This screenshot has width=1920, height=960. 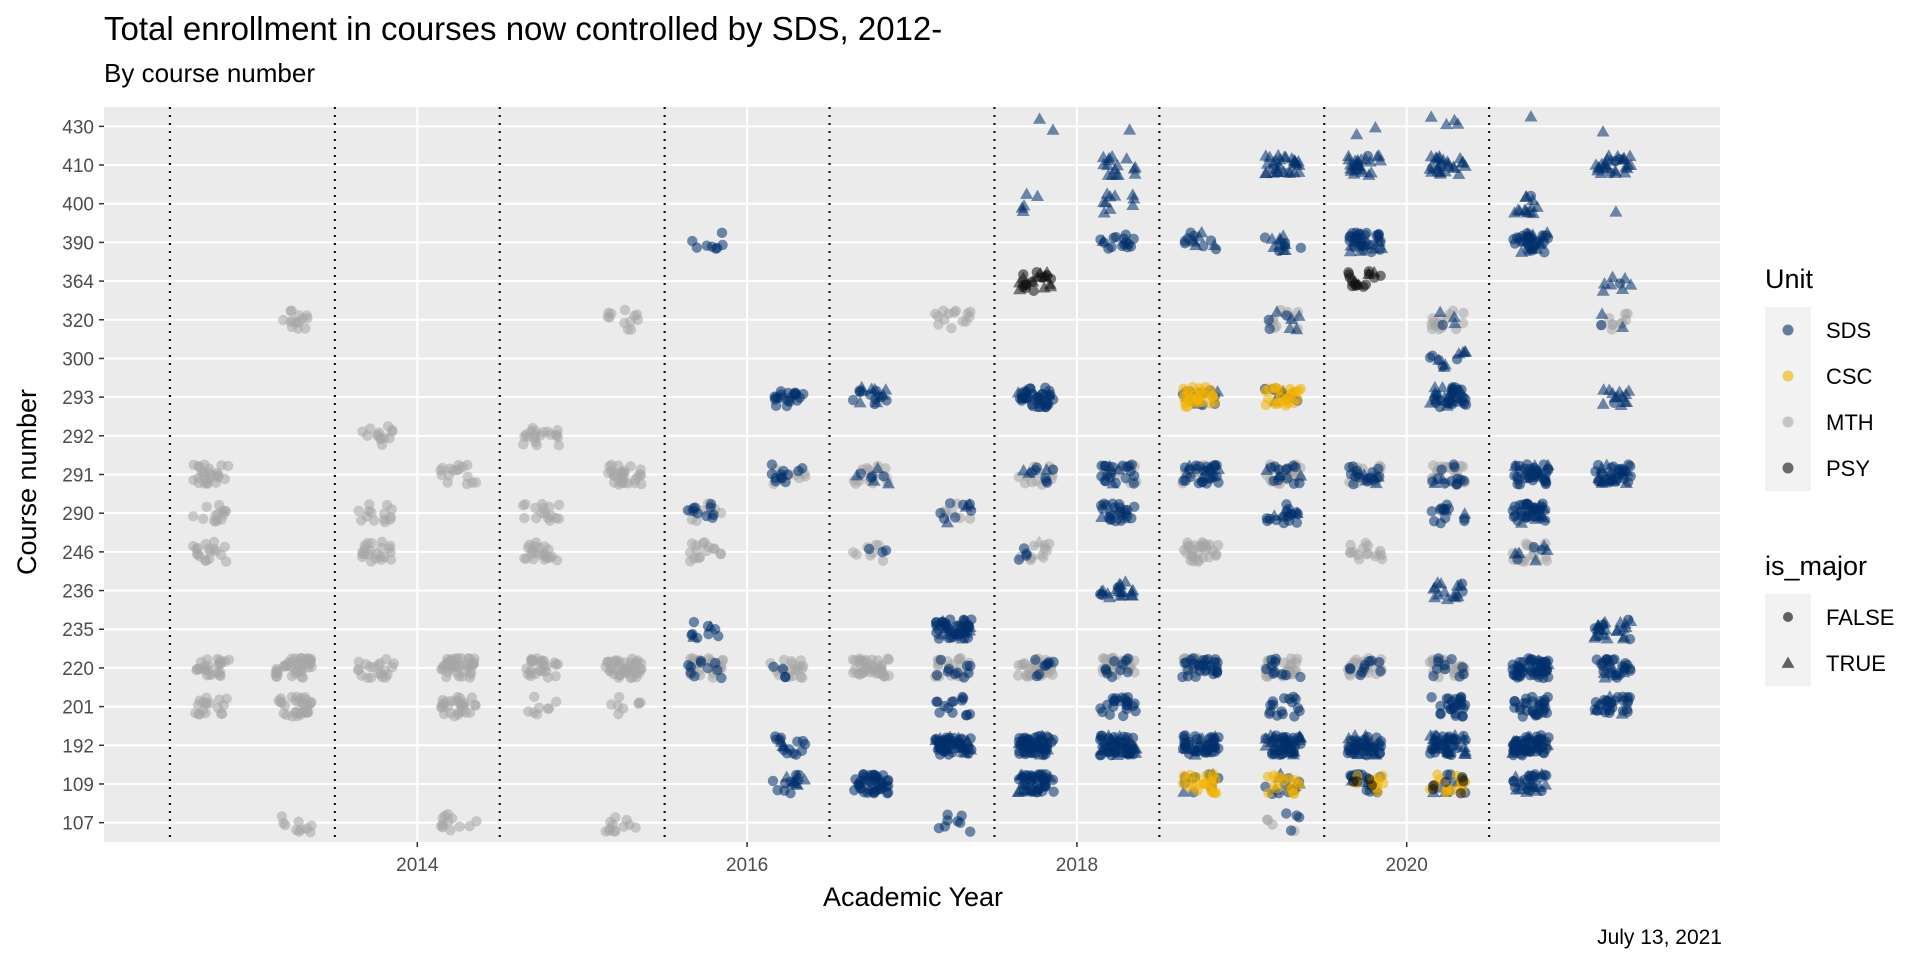 What do you see at coordinates (78, 205) in the screenshot?
I see `y-tick-label: 400` at bounding box center [78, 205].